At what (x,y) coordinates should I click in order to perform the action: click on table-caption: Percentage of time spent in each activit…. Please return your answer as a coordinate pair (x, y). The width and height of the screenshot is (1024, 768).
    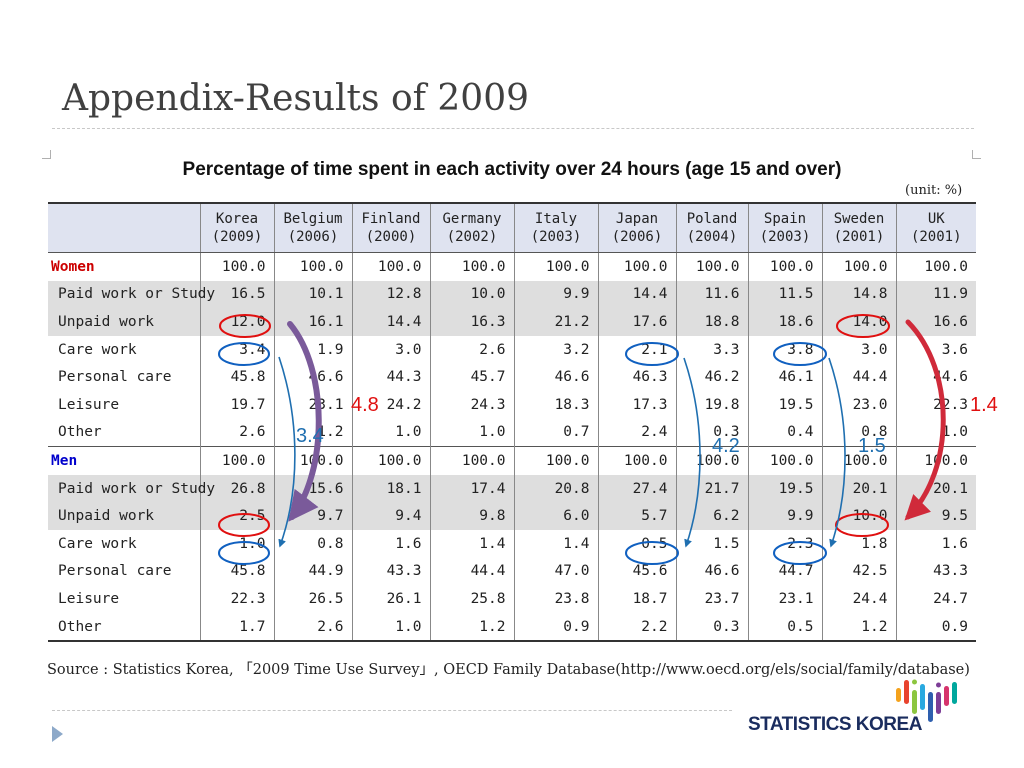
    Looking at the image, I should click on (512, 169).